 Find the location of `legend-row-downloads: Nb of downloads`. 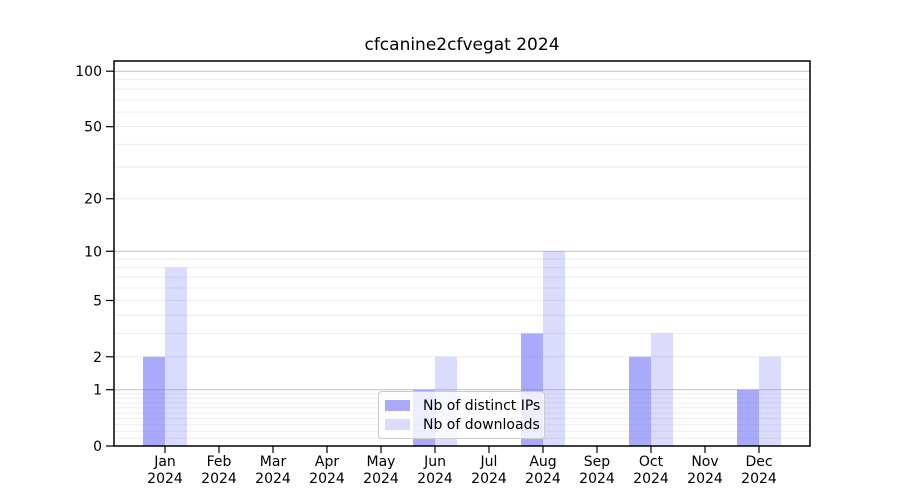

legend-row-downloads: Nb of downloads is located at coordinates (462, 424).